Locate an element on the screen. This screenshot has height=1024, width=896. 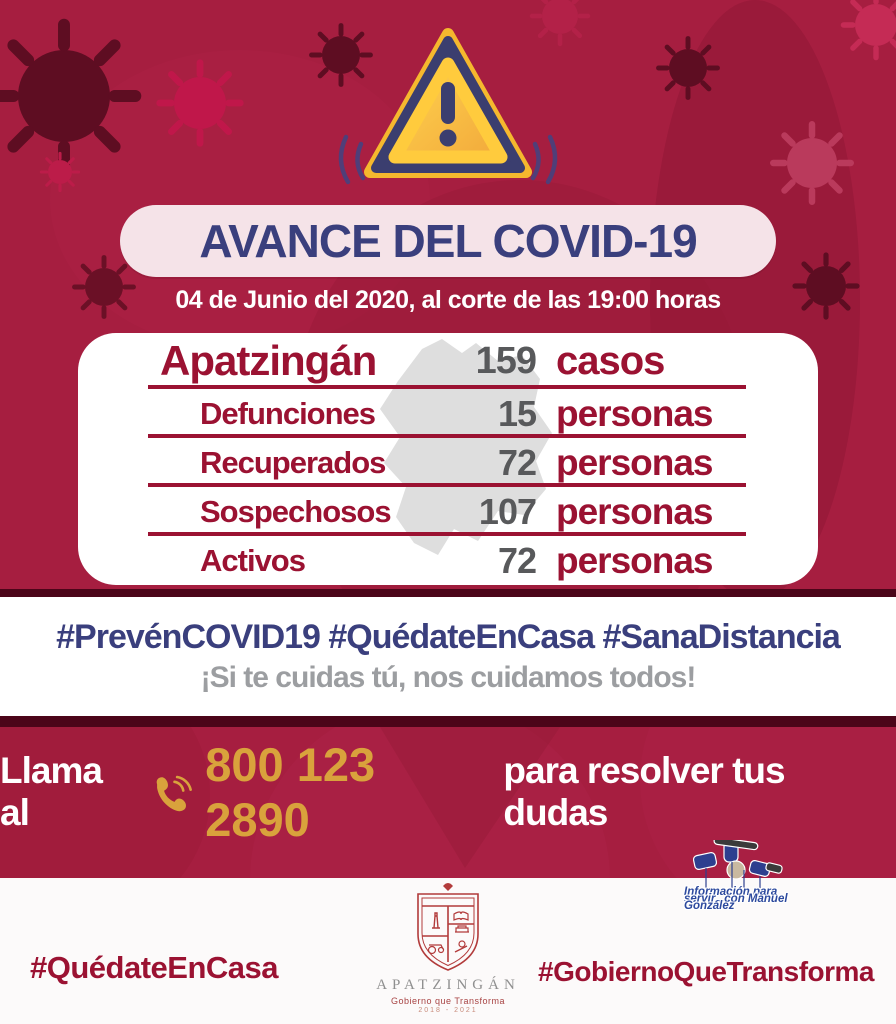
footer: #QuédateEnCasa is located at coordinates (448, 951).